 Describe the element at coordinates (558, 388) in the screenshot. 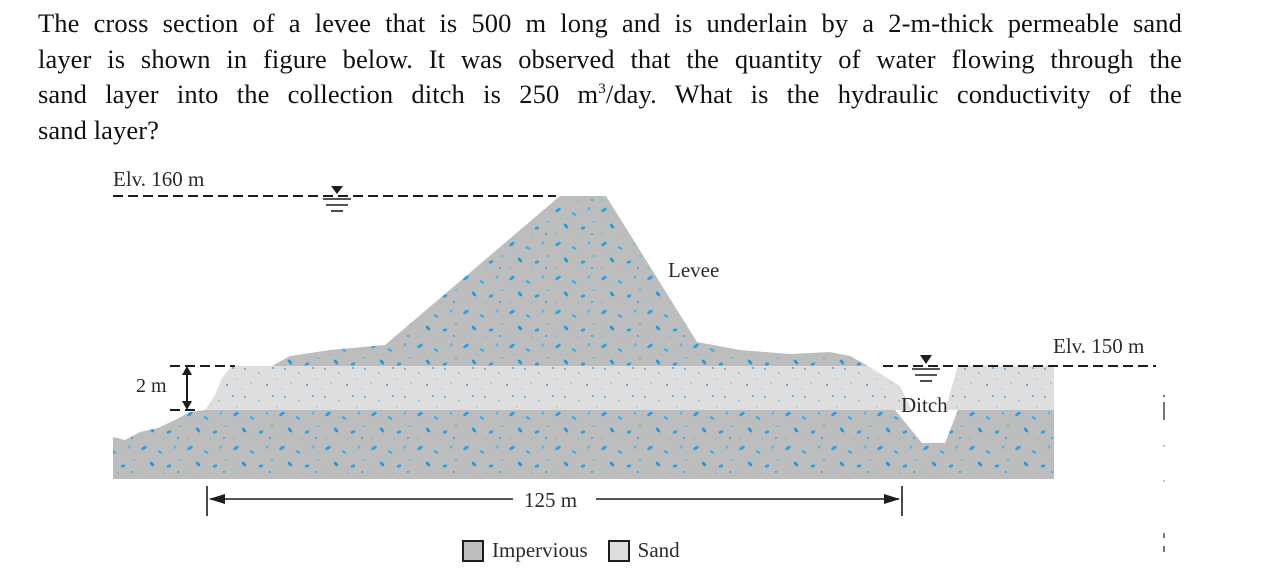

I see `sand-layer` at that location.